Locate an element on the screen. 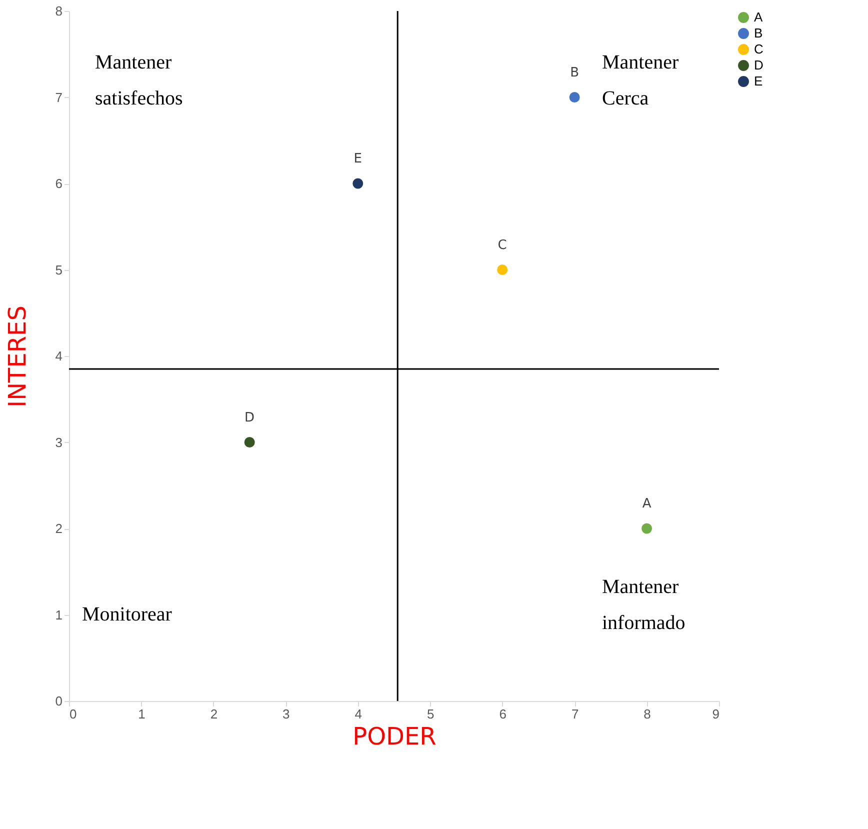 Image resolution: width=868 pixels, height=829 pixels. annotation: Mantener satisfechos is located at coordinates (139, 80).